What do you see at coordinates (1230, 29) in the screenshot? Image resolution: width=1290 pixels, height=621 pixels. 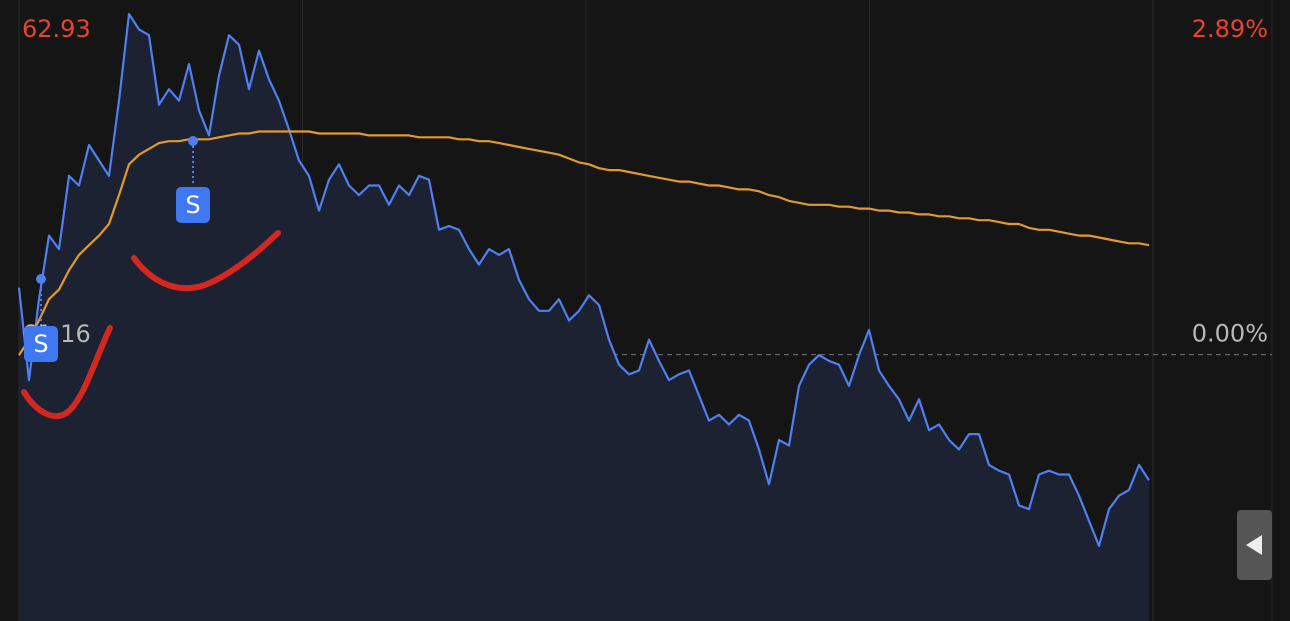 I see `y2-tick-label: 2.89%` at bounding box center [1230, 29].